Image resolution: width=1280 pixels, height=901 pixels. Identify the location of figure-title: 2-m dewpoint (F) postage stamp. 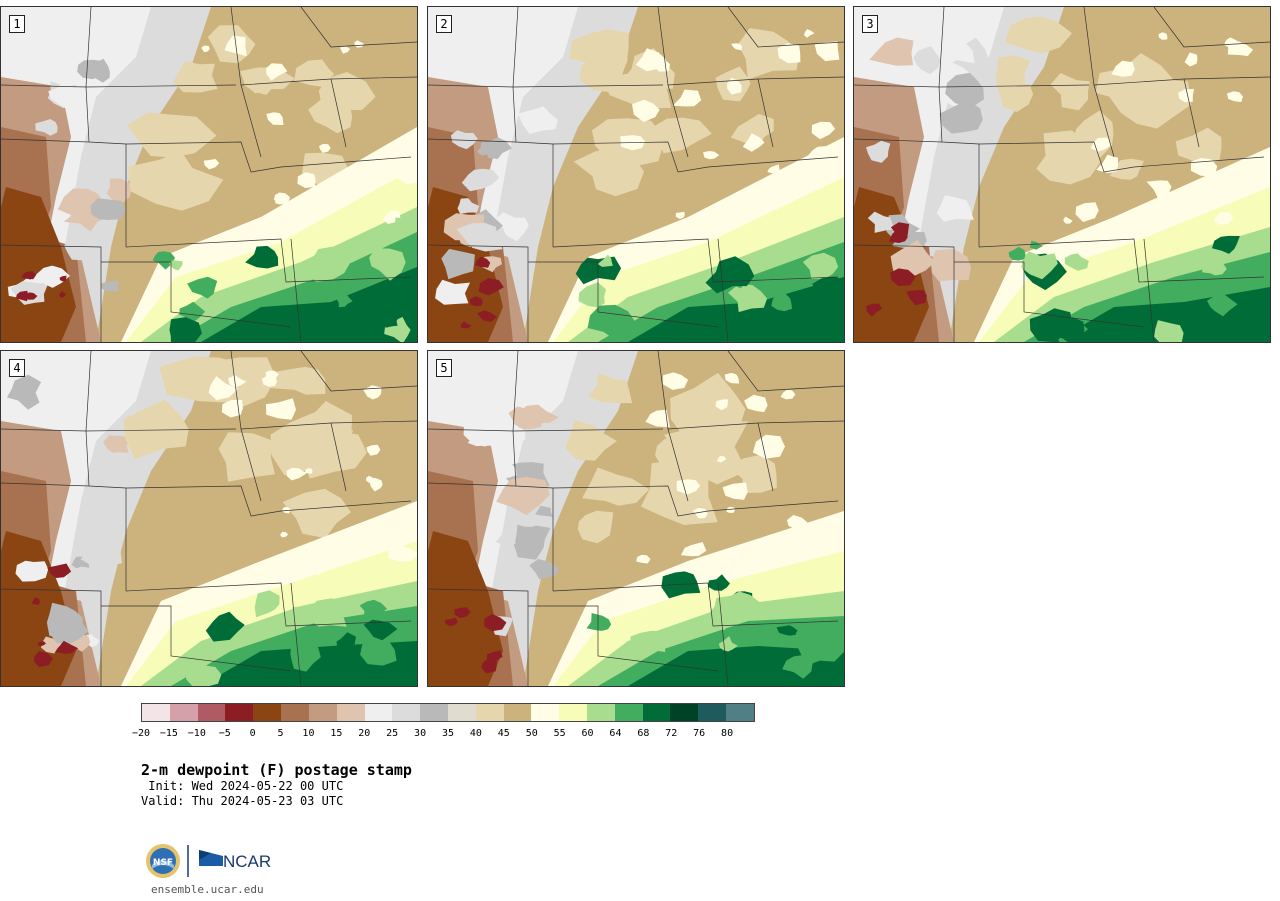
(276, 770).